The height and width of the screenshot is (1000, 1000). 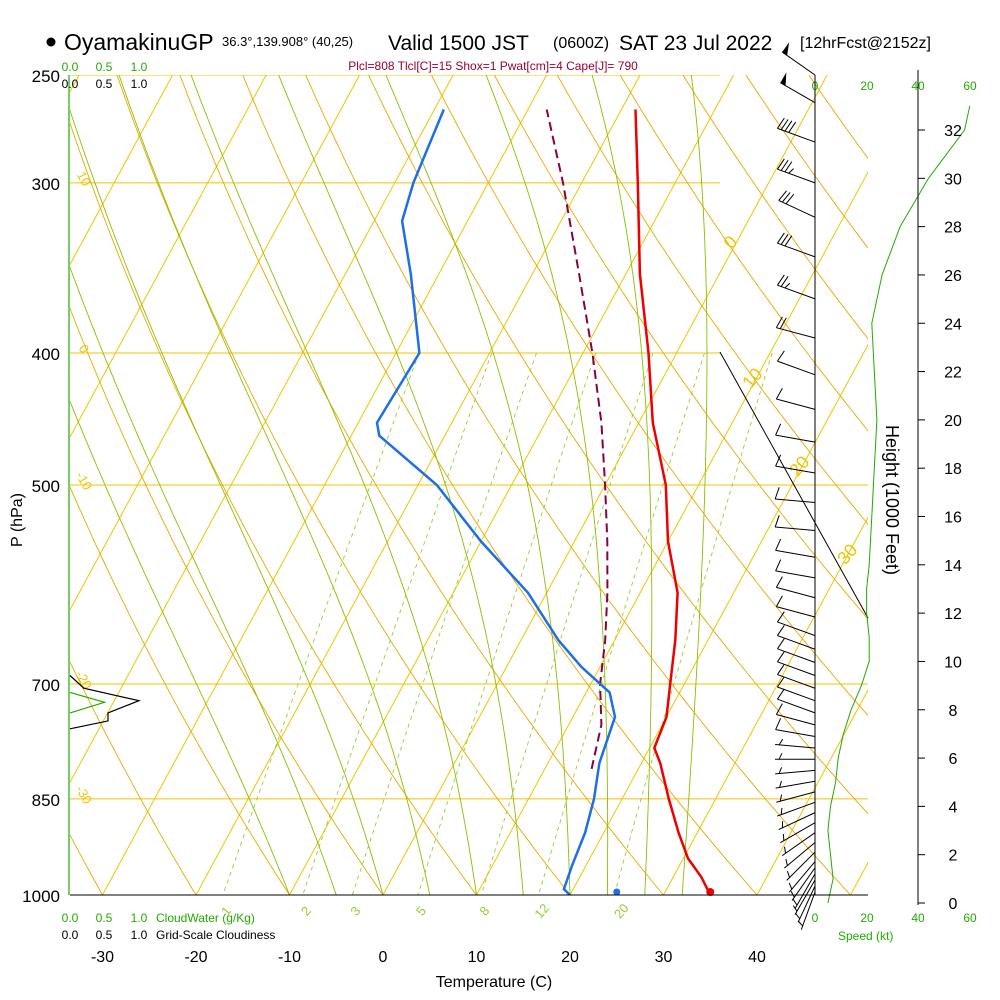 What do you see at coordinates (815, 918) in the screenshot?
I see `speed-scale-label: 0` at bounding box center [815, 918].